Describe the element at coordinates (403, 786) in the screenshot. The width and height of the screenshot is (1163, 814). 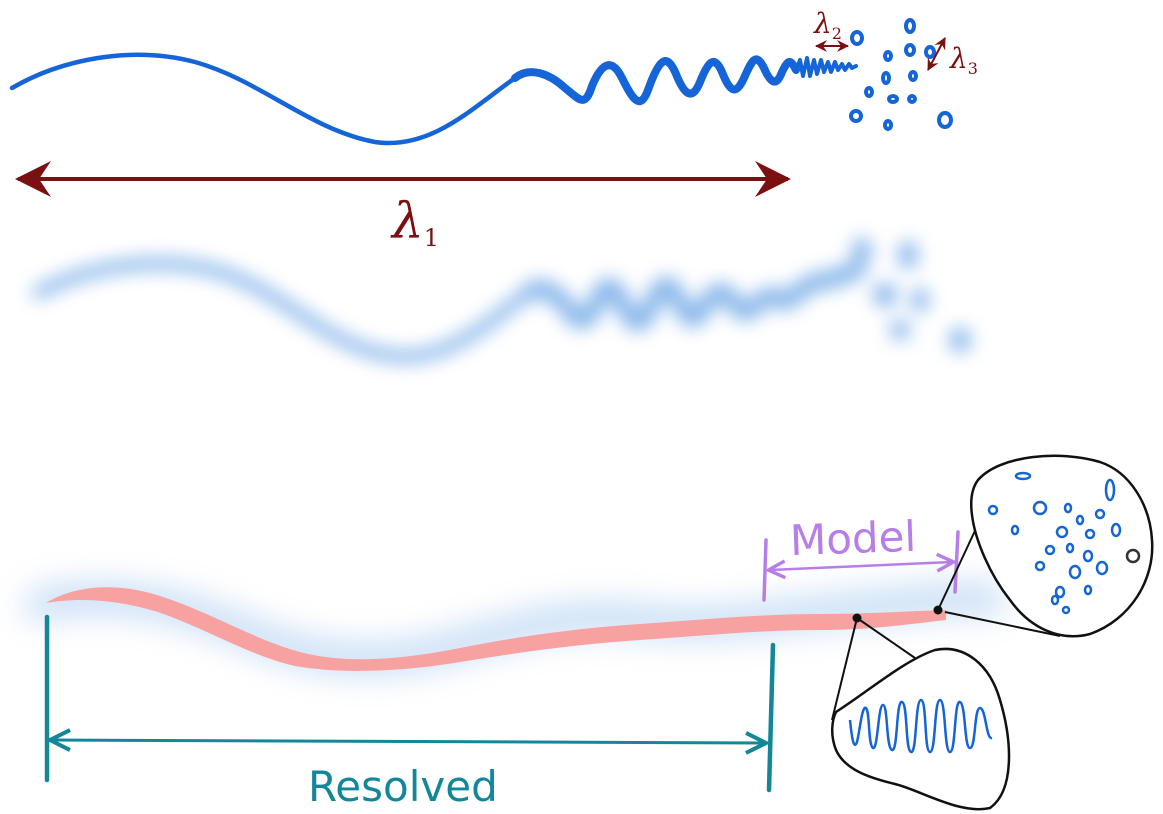
I see `resolved-label: Resolved` at that location.